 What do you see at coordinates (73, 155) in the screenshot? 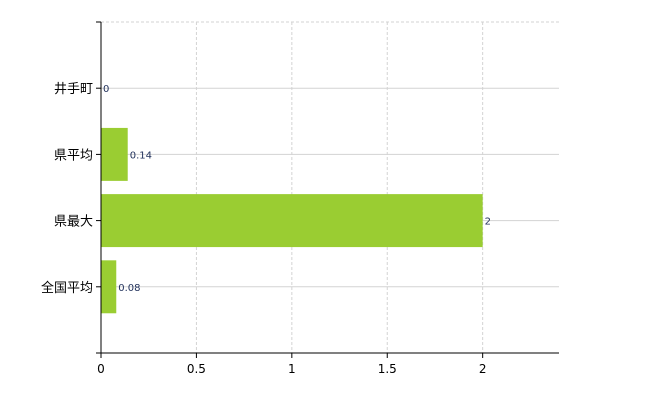
I see `y-tick-label: 県平均` at bounding box center [73, 155].